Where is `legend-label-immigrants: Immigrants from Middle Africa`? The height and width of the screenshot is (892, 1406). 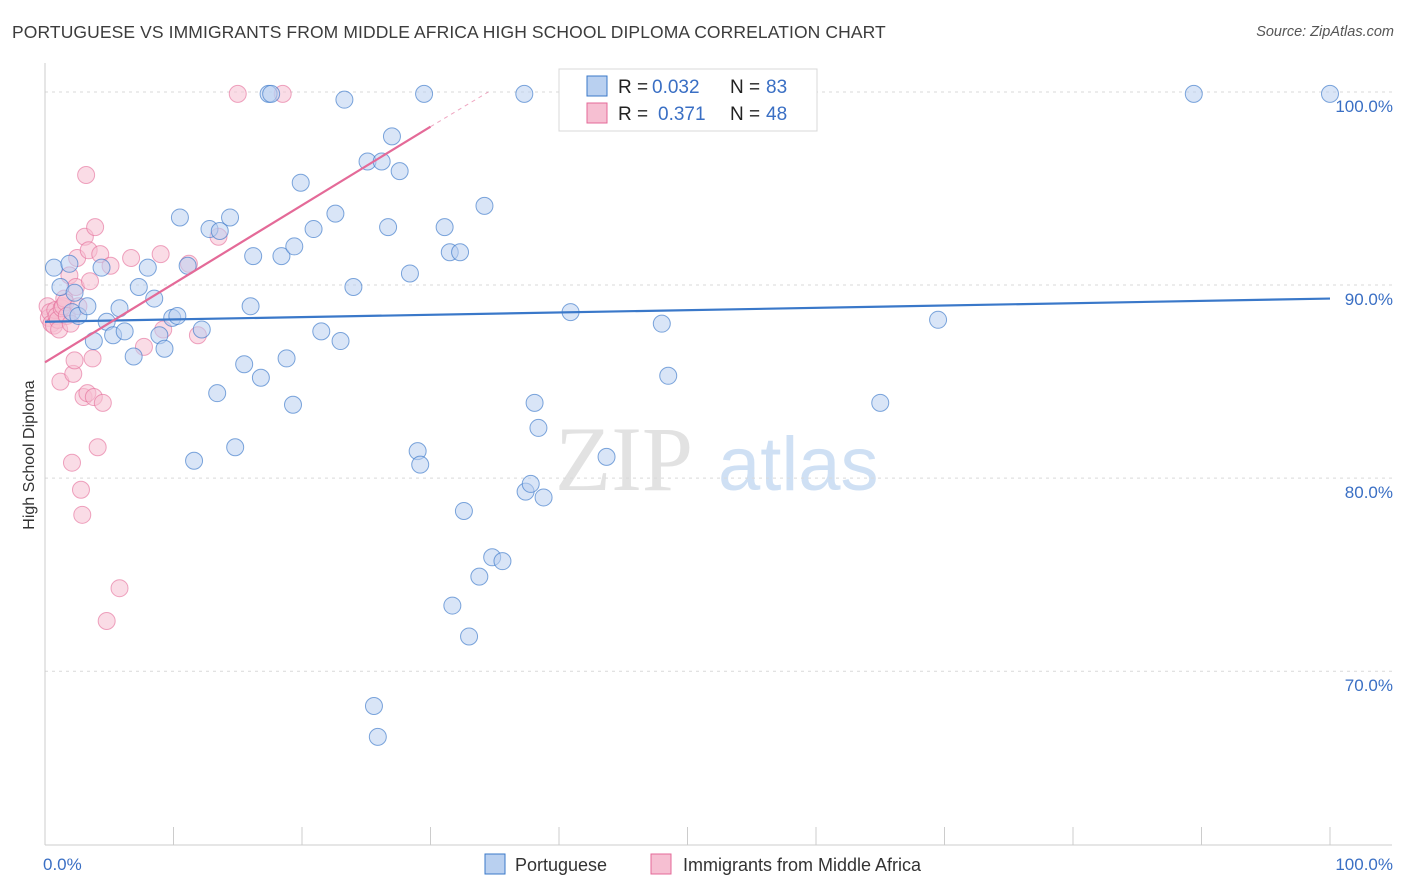 legend-label-immigrants: Immigrants from Middle Africa is located at coordinates (802, 865).